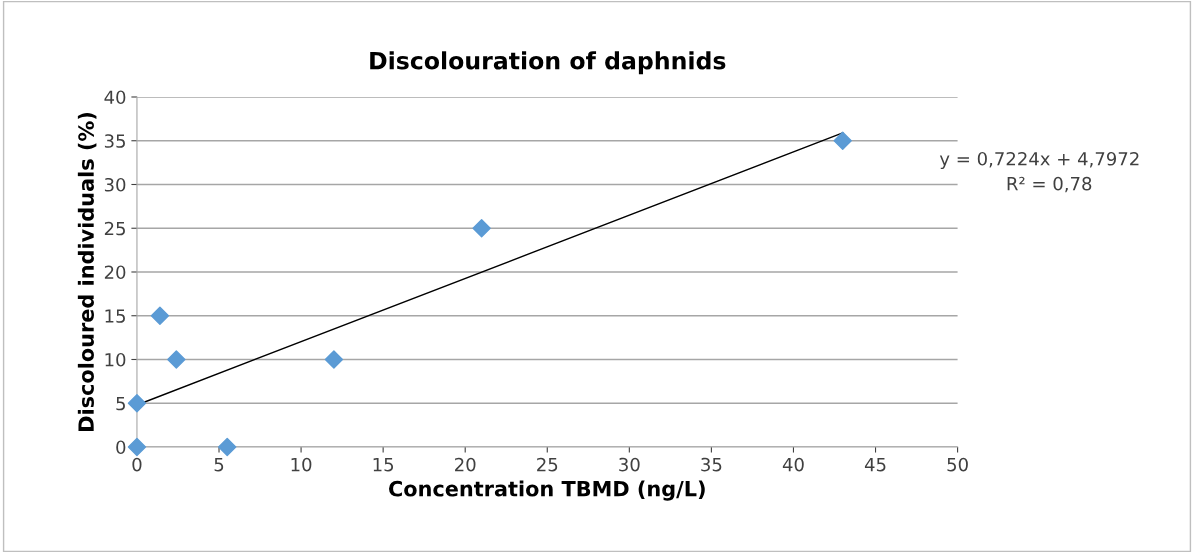 This screenshot has width=1194, height=553. Describe the element at coordinates (629, 464) in the screenshot. I see `x-tick-label: 30` at that location.